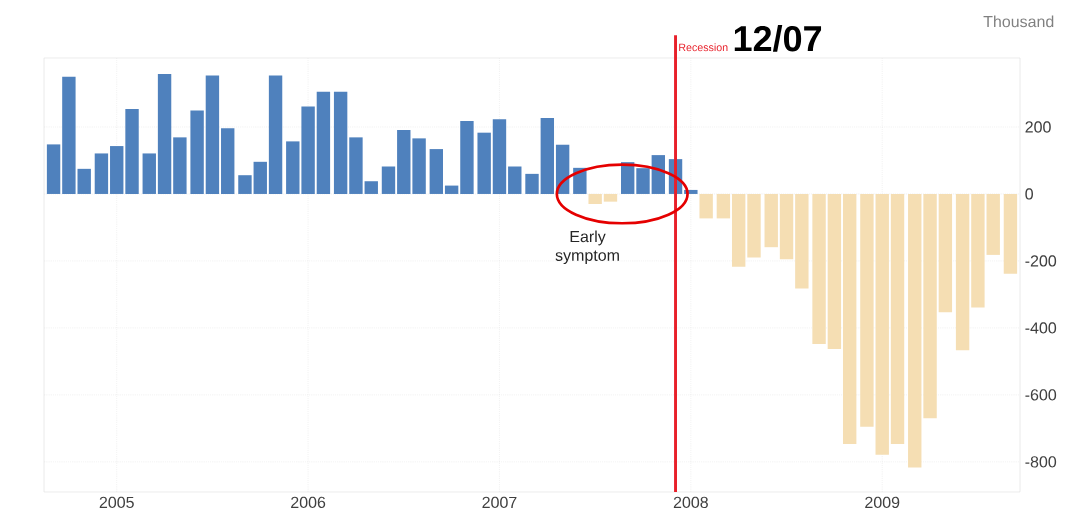  I want to click on y-axis-title: Thousand, so click(1018, 21).